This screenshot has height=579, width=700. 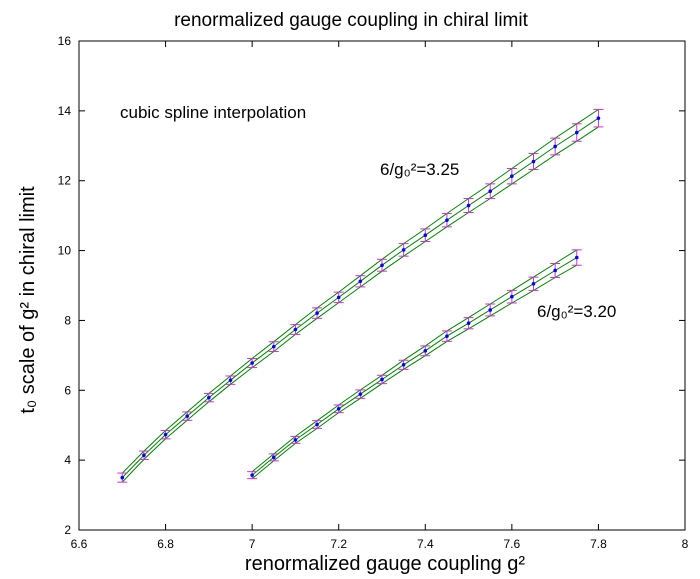 I want to click on x-axis-label: renormalized gauge coupling g², so click(x=385, y=564).